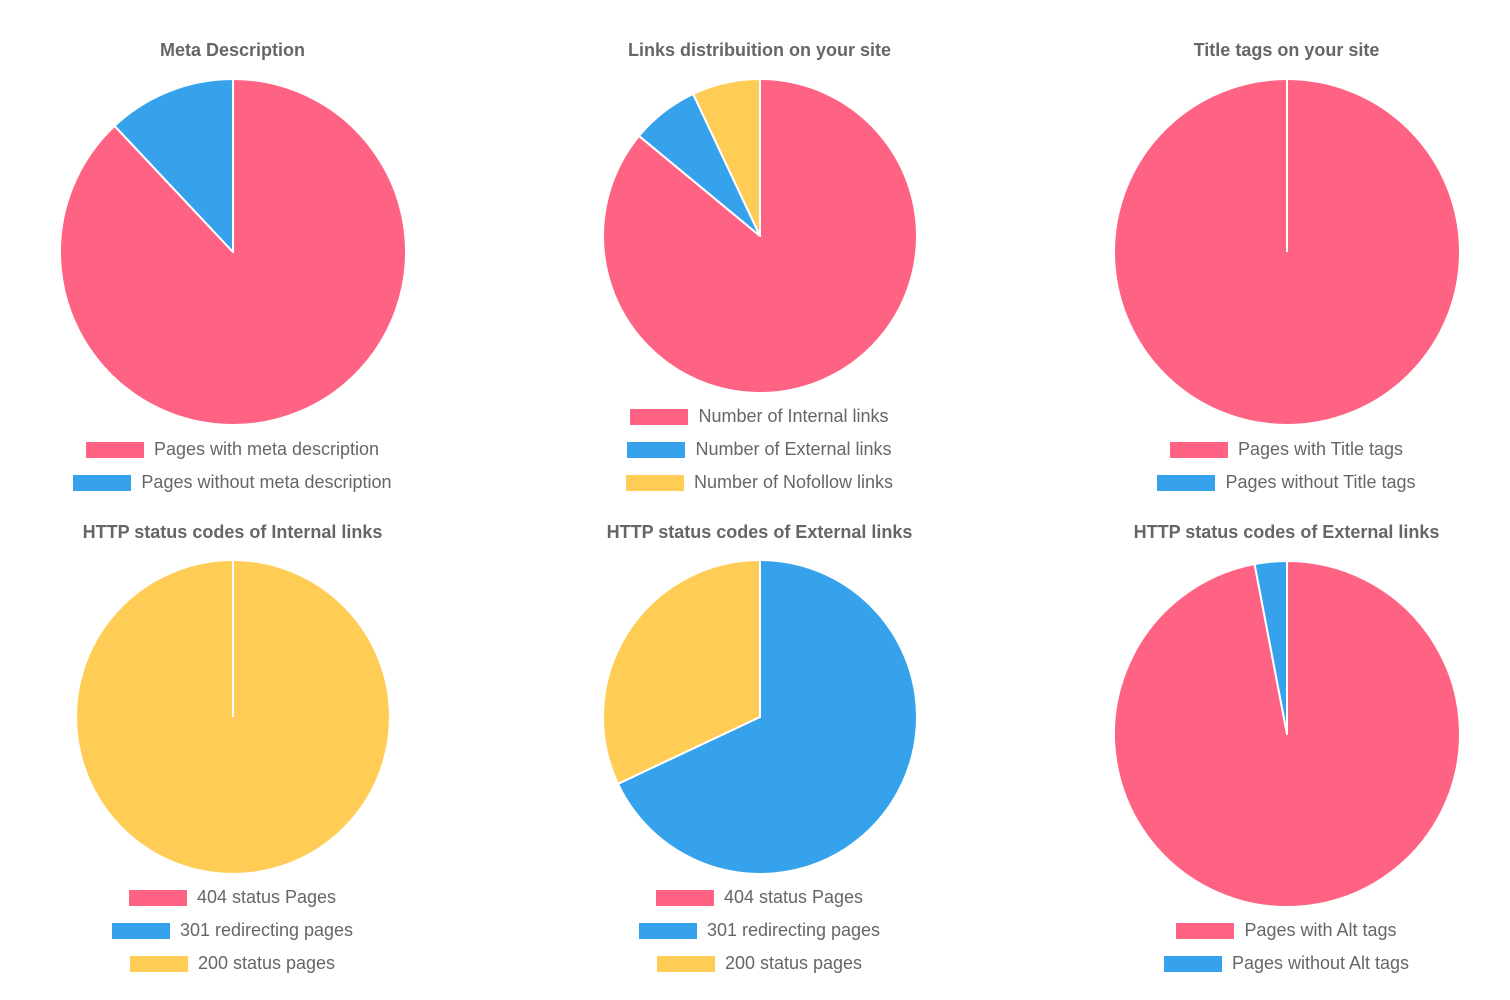  Describe the element at coordinates (1320, 930) in the screenshot. I see `legend-label: Pages with Alt tags` at that location.